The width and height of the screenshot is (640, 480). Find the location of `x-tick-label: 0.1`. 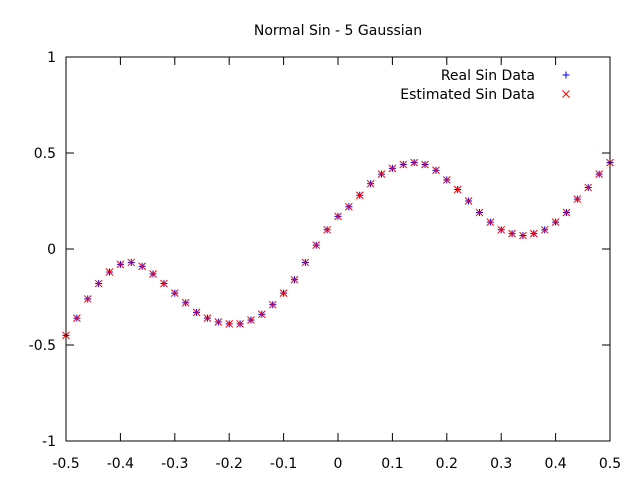

x-tick-label: 0.1 is located at coordinates (392, 464).